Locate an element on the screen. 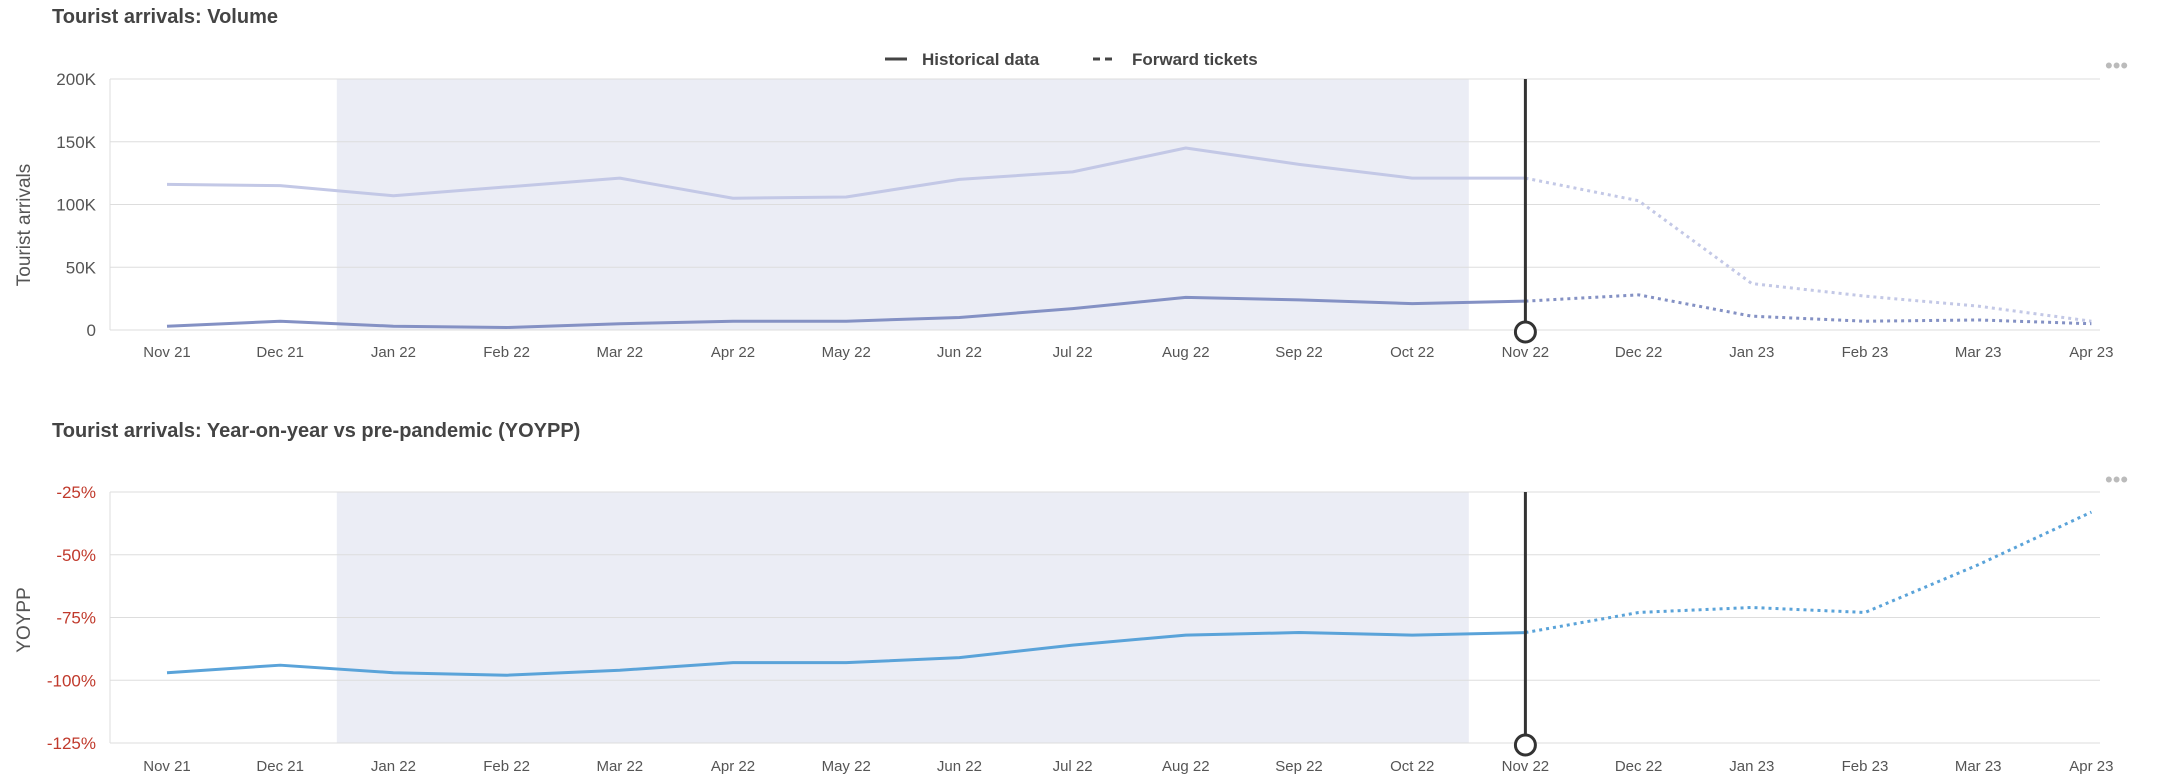 This screenshot has height=776, width=2161. y-tick-label: 200K is located at coordinates (76, 79).